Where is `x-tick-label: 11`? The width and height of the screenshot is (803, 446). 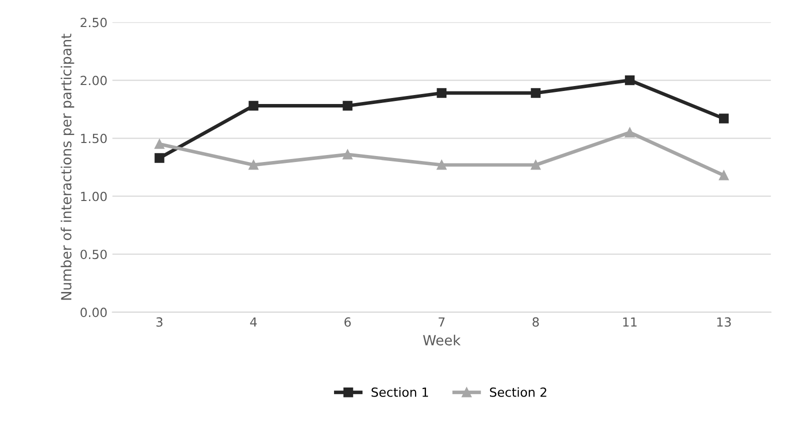
x-tick-label: 11 is located at coordinates (630, 322).